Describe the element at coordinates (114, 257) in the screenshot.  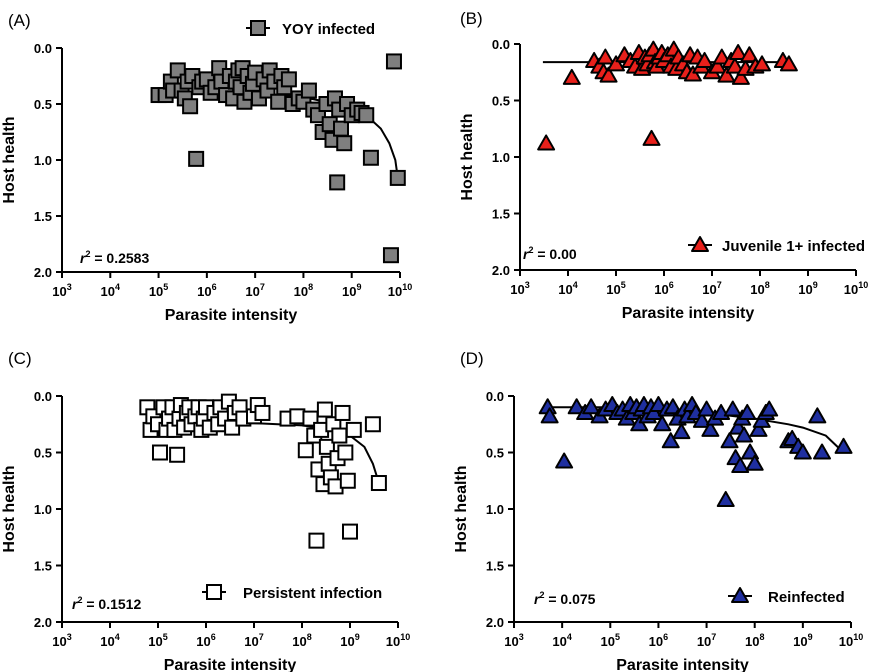
I see `r-squared-label: r2 = 0.2583` at that location.